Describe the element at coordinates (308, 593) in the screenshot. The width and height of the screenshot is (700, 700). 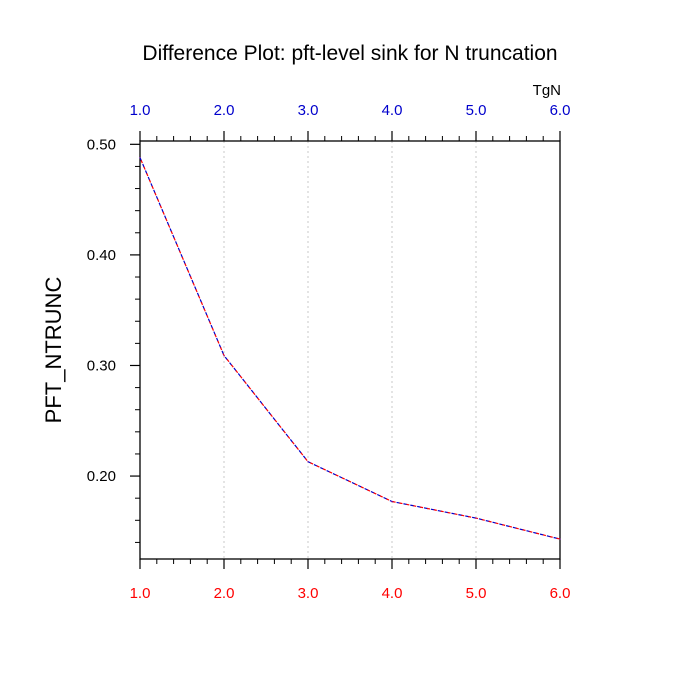
I see `x-tick-label: 3.0` at that location.